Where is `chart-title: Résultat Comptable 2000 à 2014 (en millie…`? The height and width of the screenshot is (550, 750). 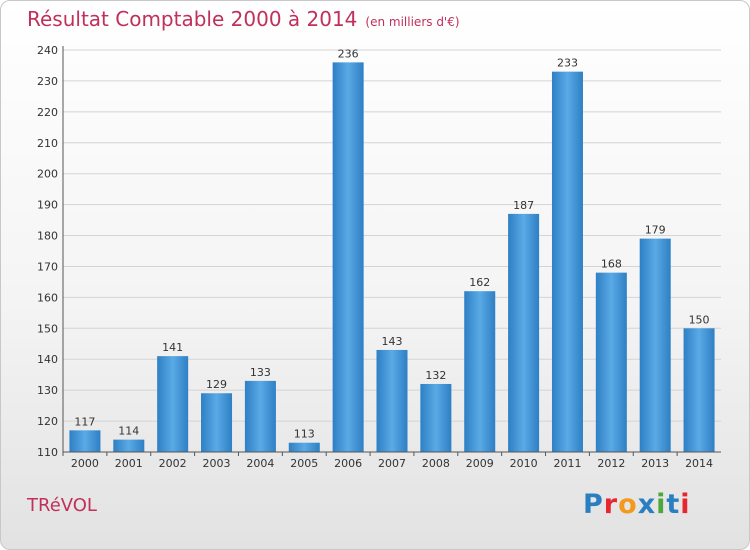
chart-title: Résultat Comptable 2000 à 2014 (en millie… is located at coordinates (243, 19).